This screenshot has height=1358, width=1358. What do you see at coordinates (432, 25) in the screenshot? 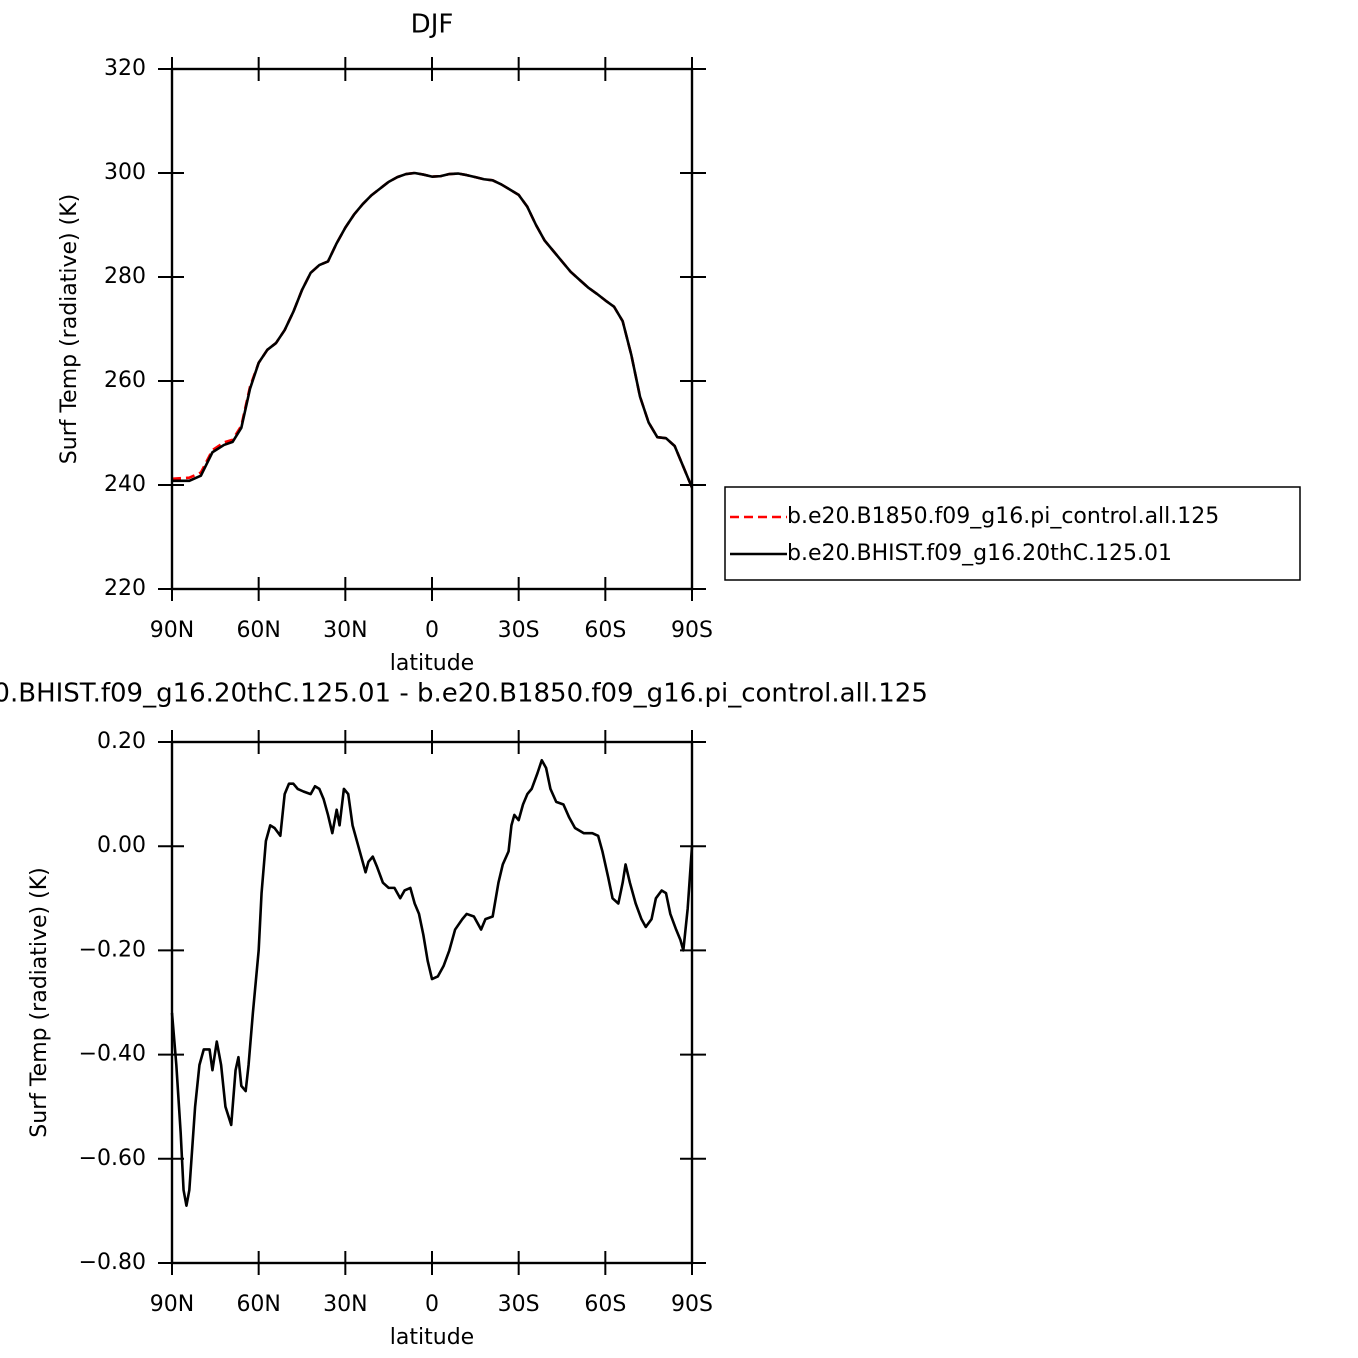
I see `chart-title: DJF` at bounding box center [432, 25].